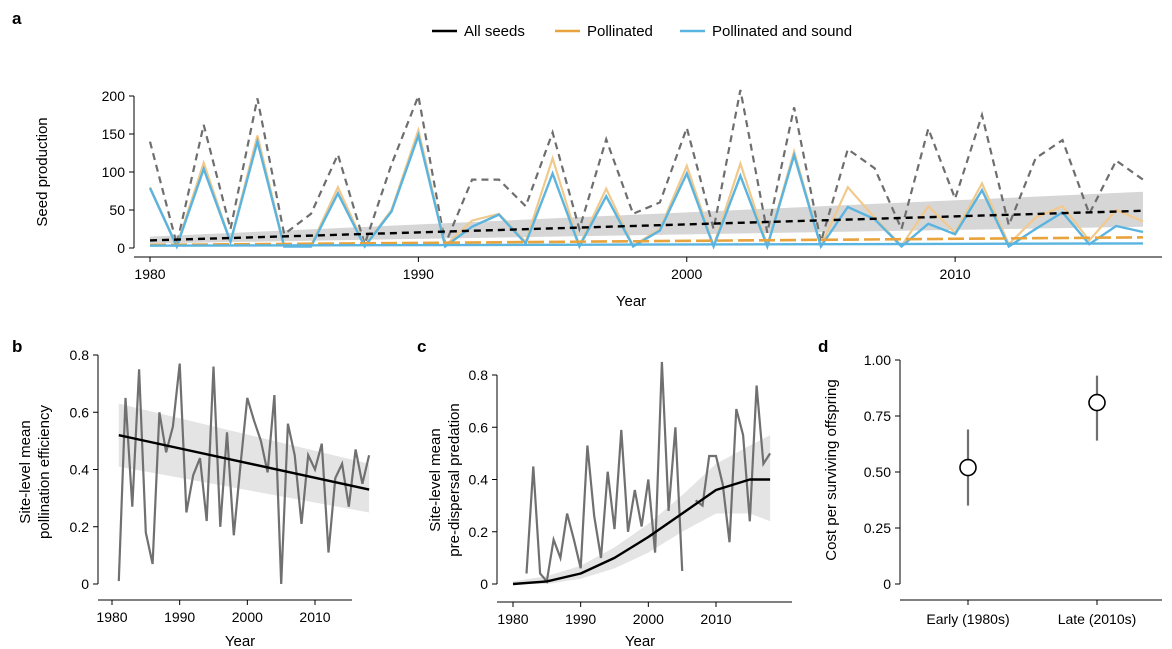 Image resolution: width=1172 pixels, height=649 pixels. I want to click on panel-letter-d: d, so click(823, 346).